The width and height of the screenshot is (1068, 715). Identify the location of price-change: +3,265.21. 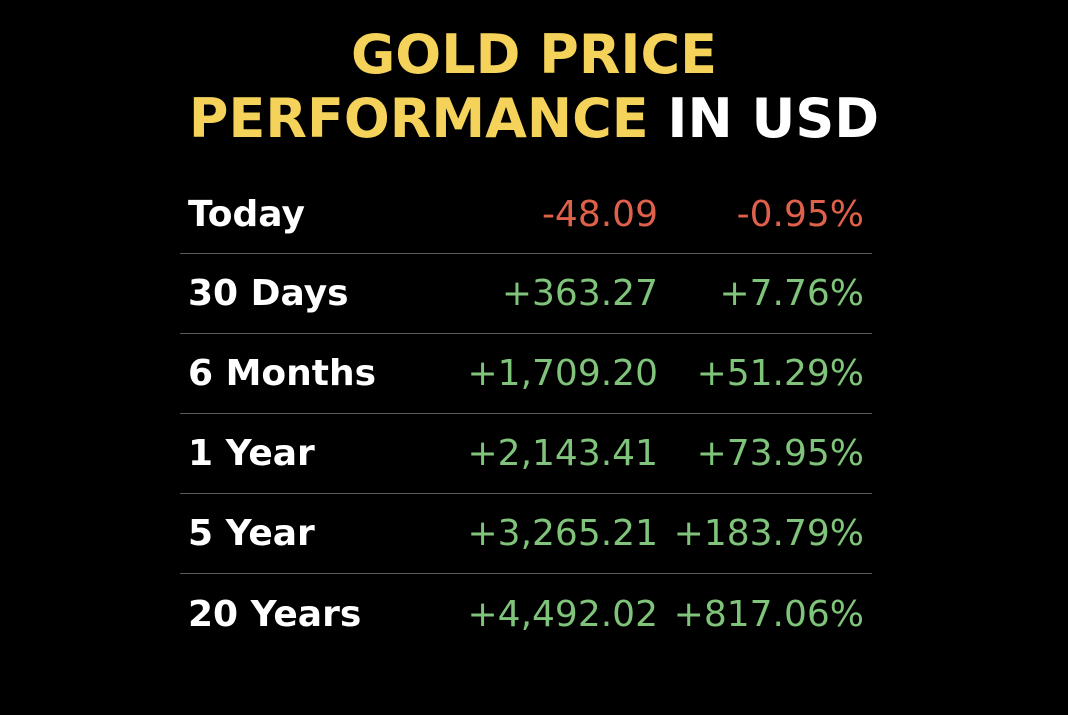
(562, 533).